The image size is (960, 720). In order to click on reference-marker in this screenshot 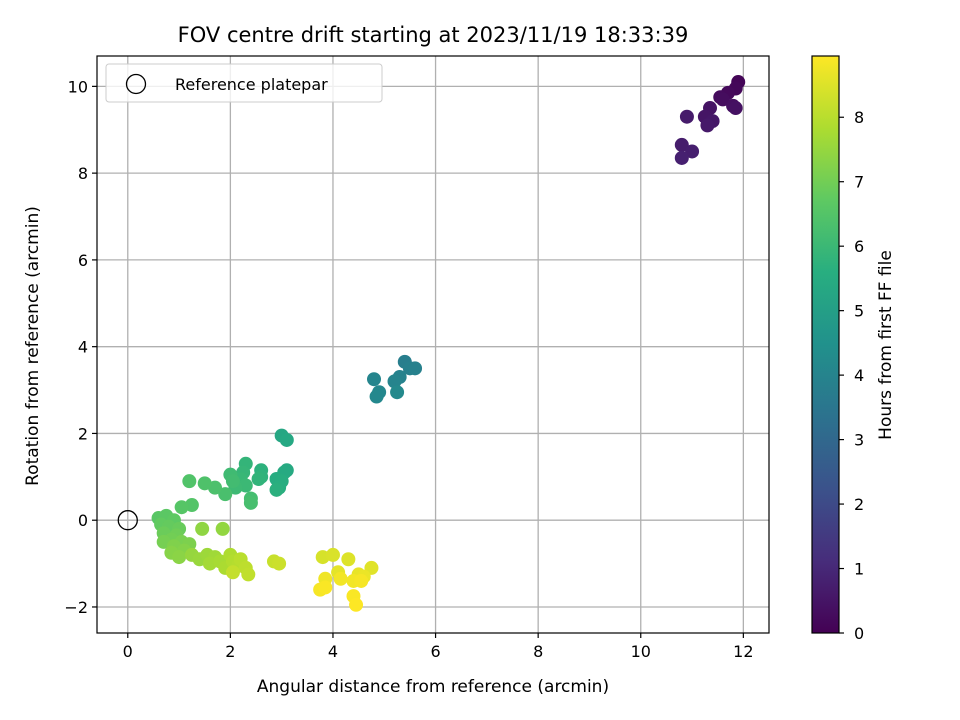, I will do `click(127, 520)`.